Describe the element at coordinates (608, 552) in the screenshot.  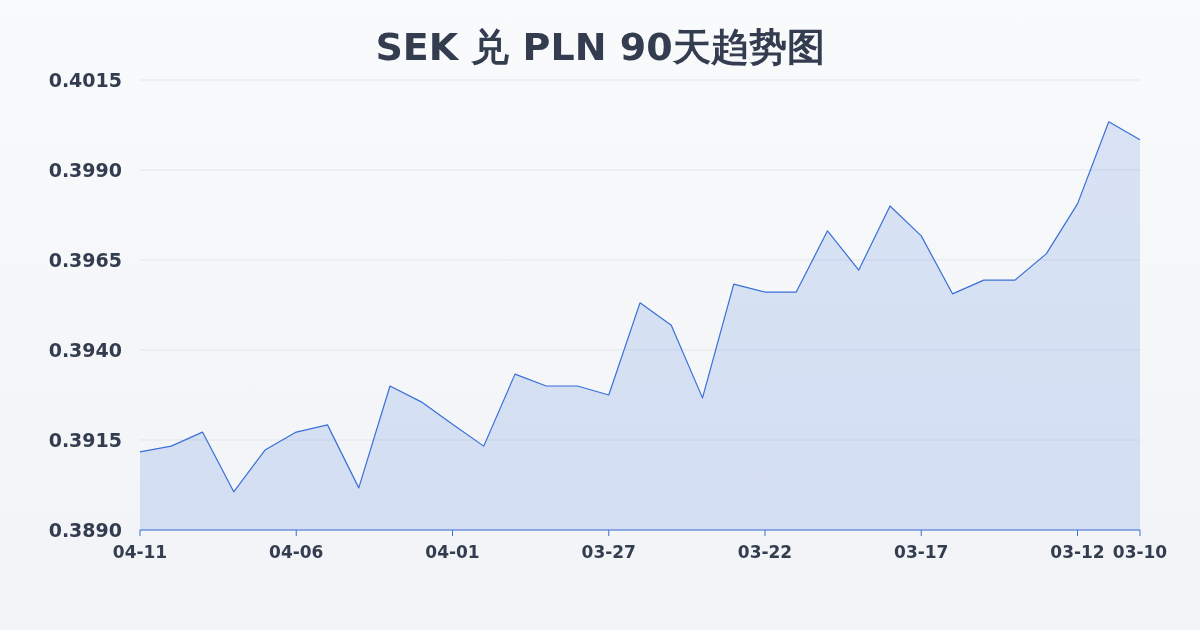
I see `x-tick-label: 03-27` at that location.